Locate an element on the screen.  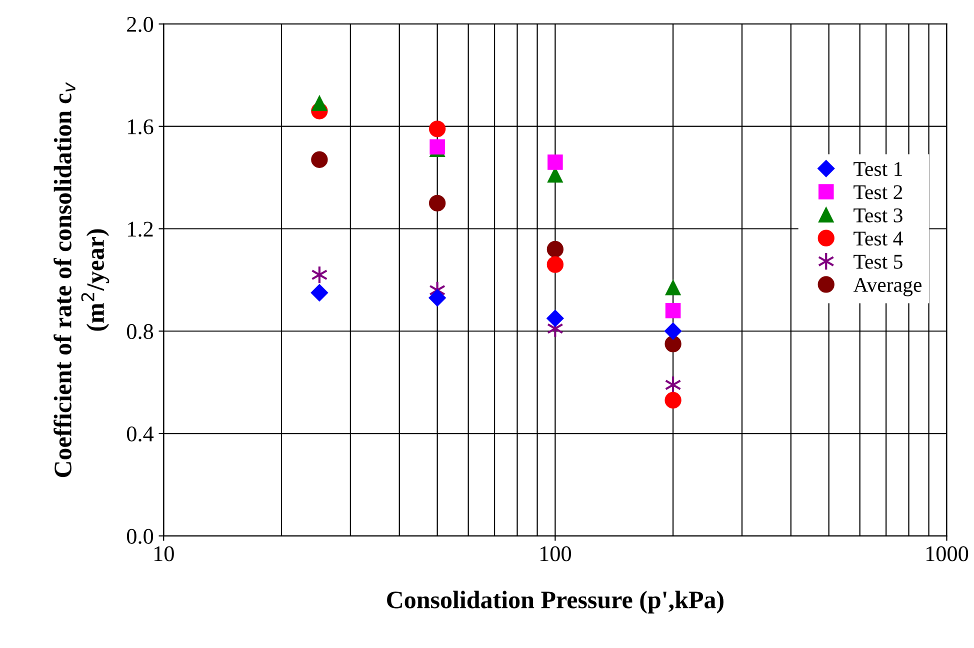
y-tick-label: 2.0 is located at coordinates (140, 24).